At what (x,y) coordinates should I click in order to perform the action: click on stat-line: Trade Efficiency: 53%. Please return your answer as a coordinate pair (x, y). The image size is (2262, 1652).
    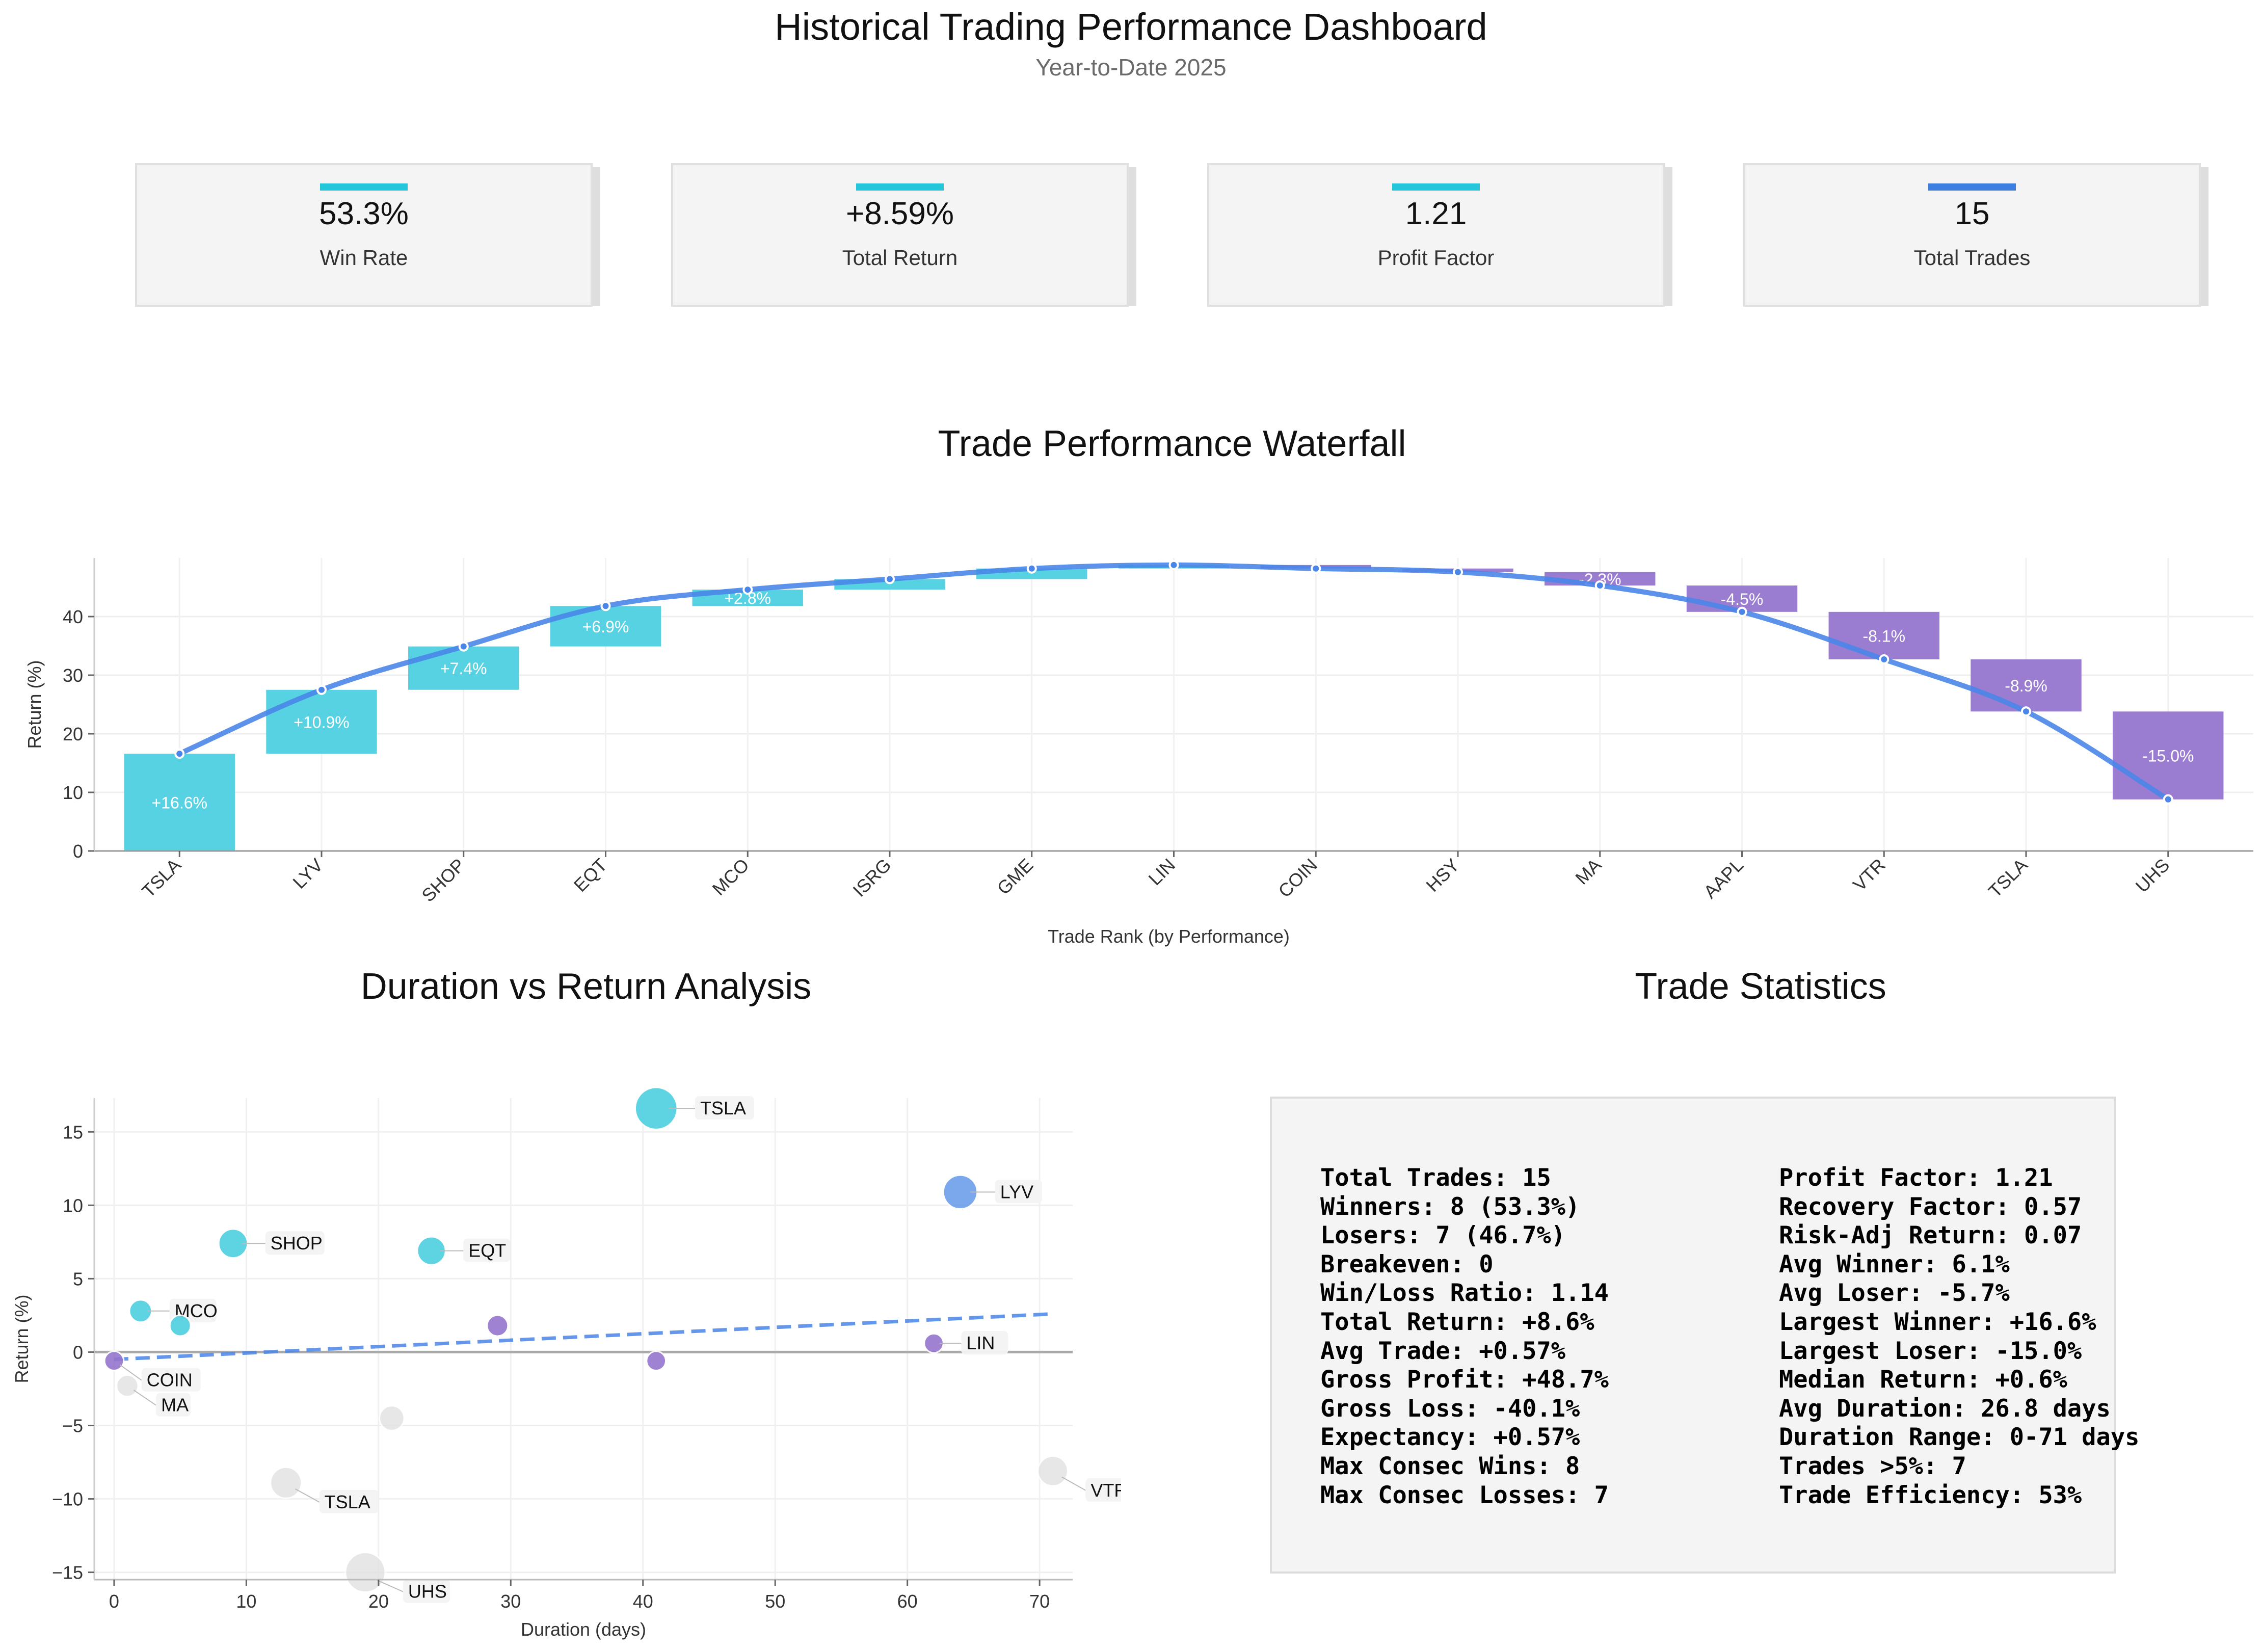
    Looking at the image, I should click on (1931, 1495).